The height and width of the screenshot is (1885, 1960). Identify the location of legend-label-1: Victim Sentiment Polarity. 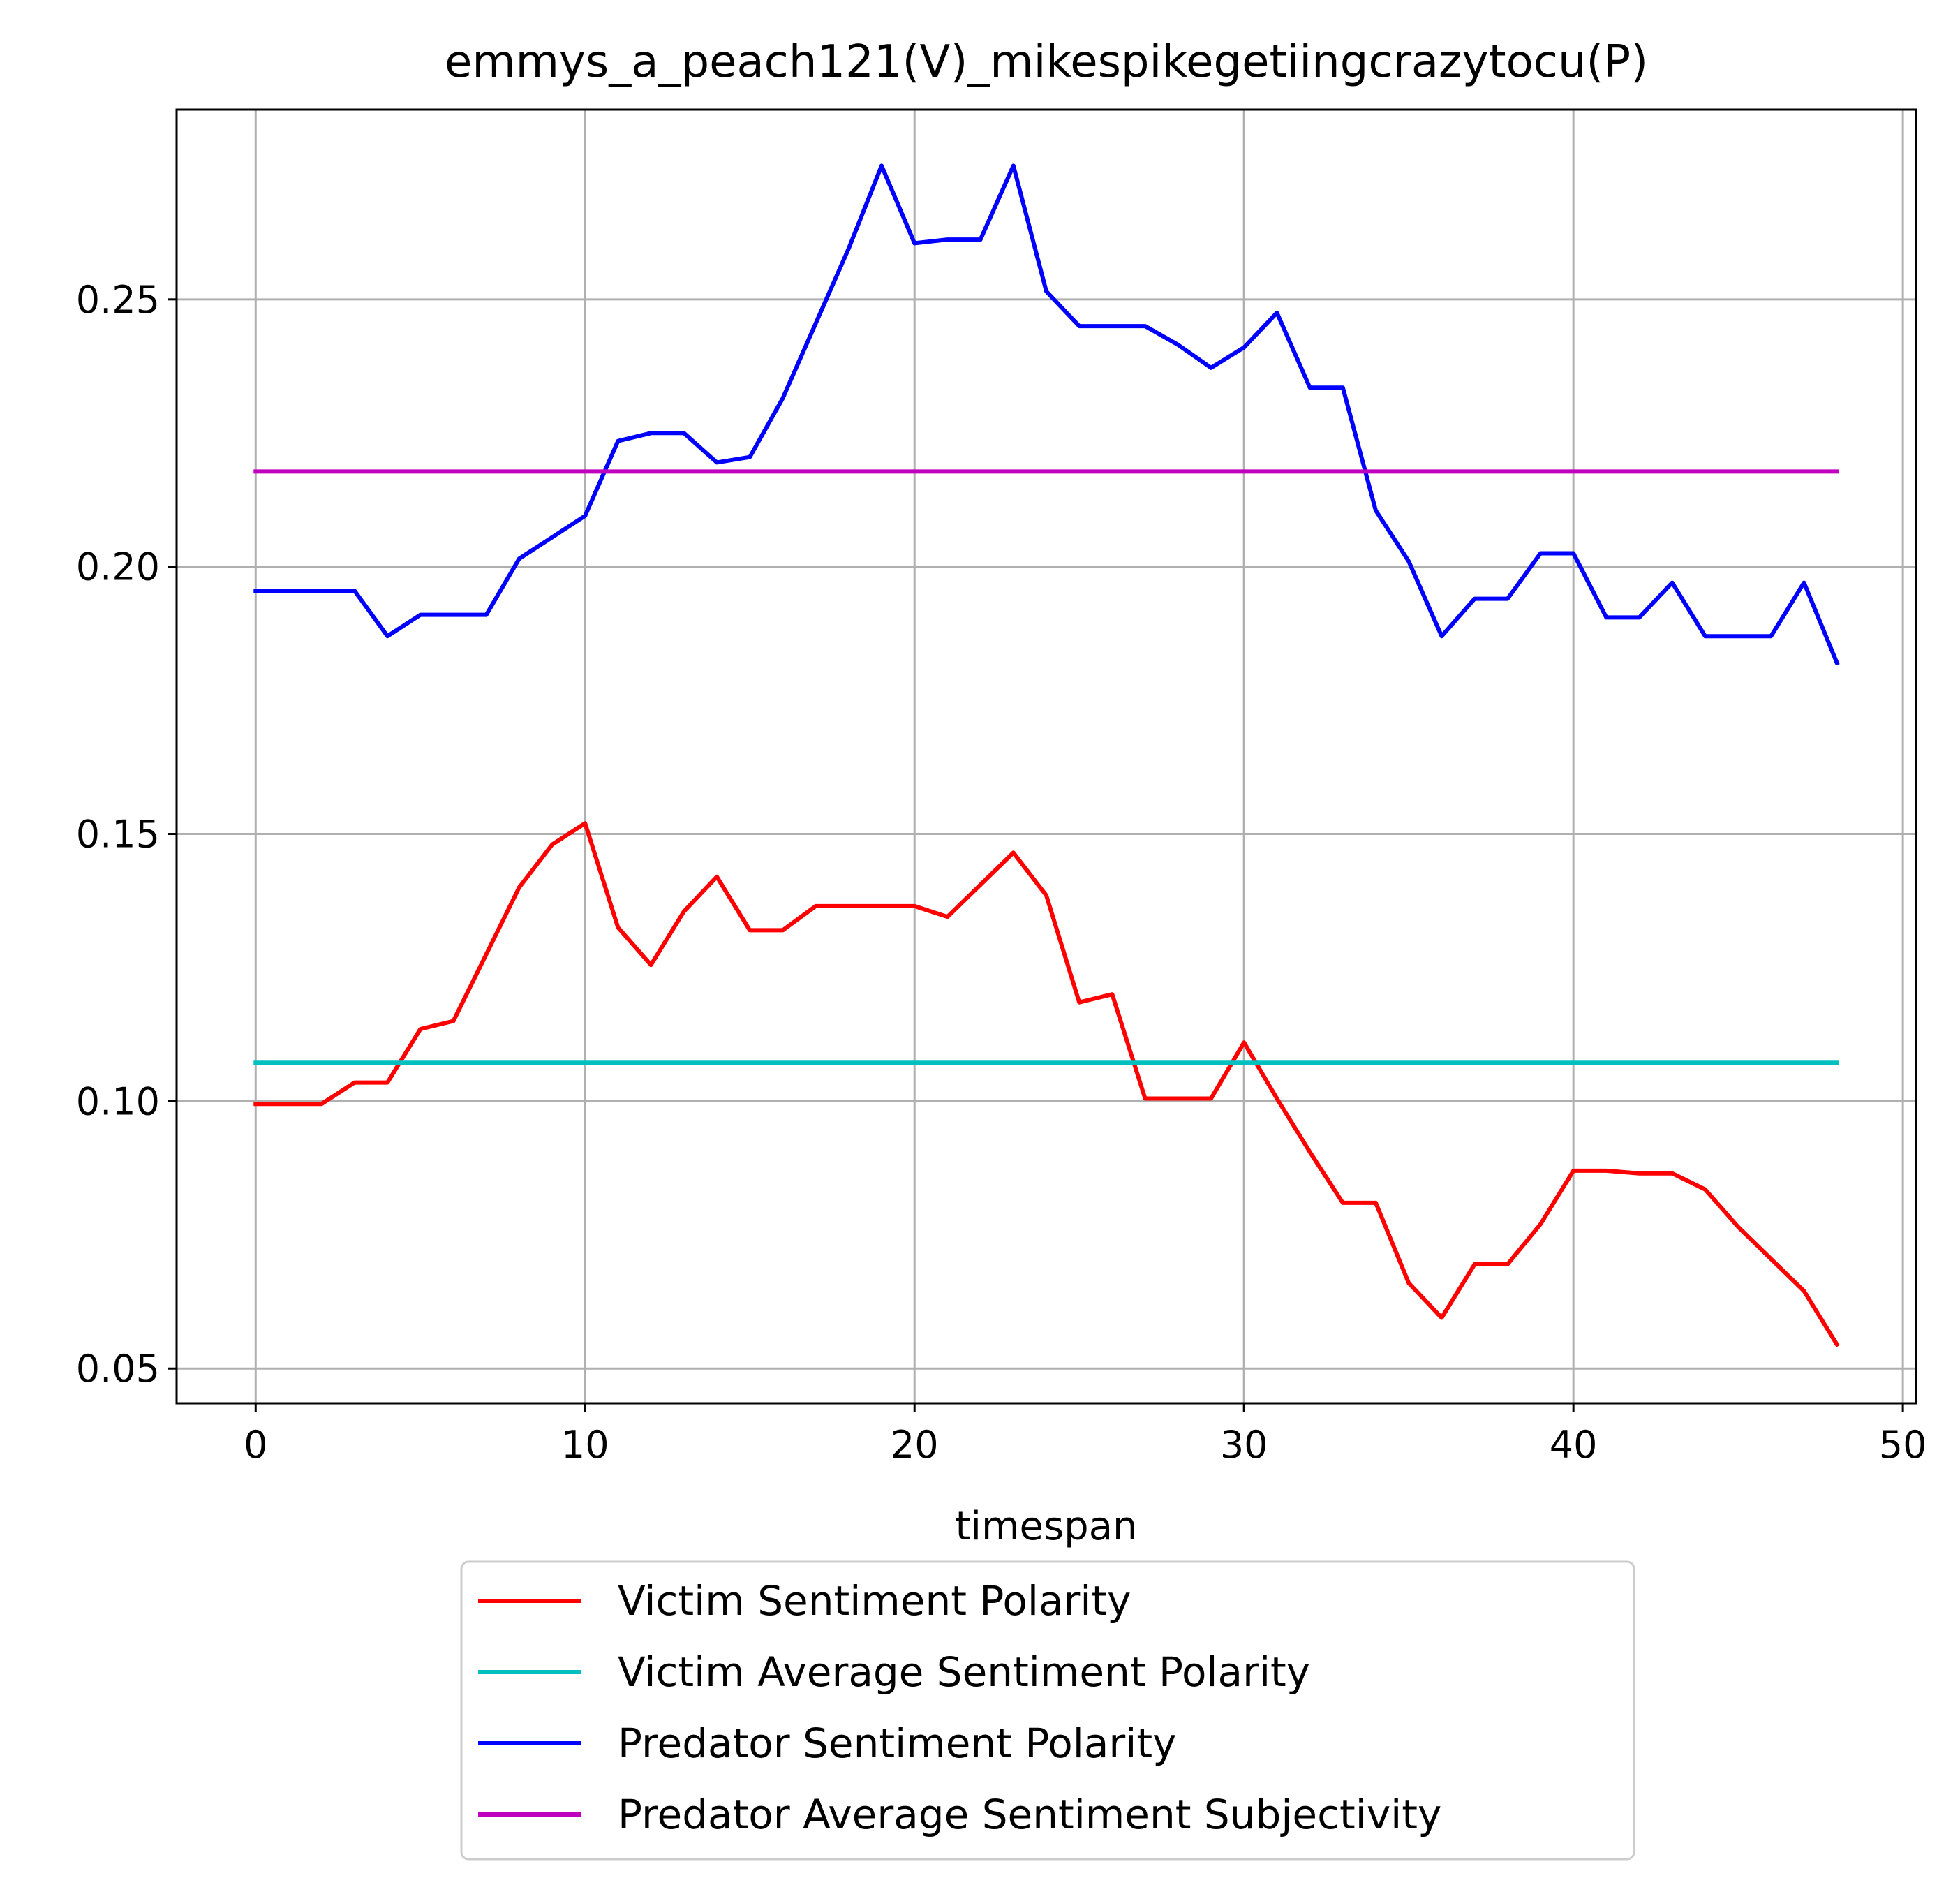
(874, 1601).